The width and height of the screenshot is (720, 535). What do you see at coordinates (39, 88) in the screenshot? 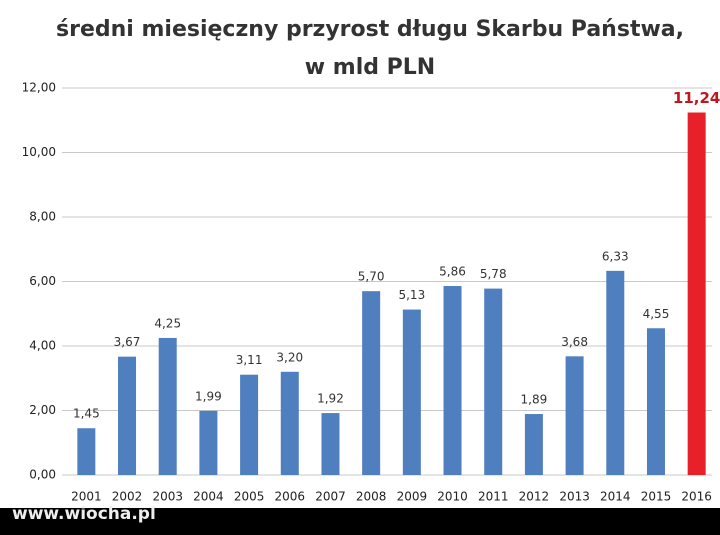
I see `y-tick-label: 12,00` at bounding box center [39, 88].